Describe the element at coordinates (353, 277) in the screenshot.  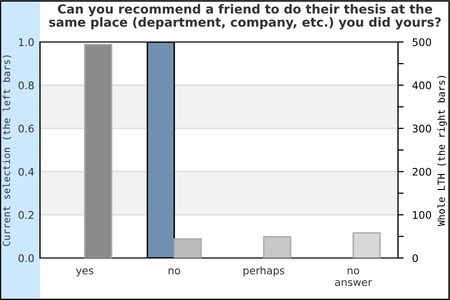
I see `x-tick-label: no answer` at that location.